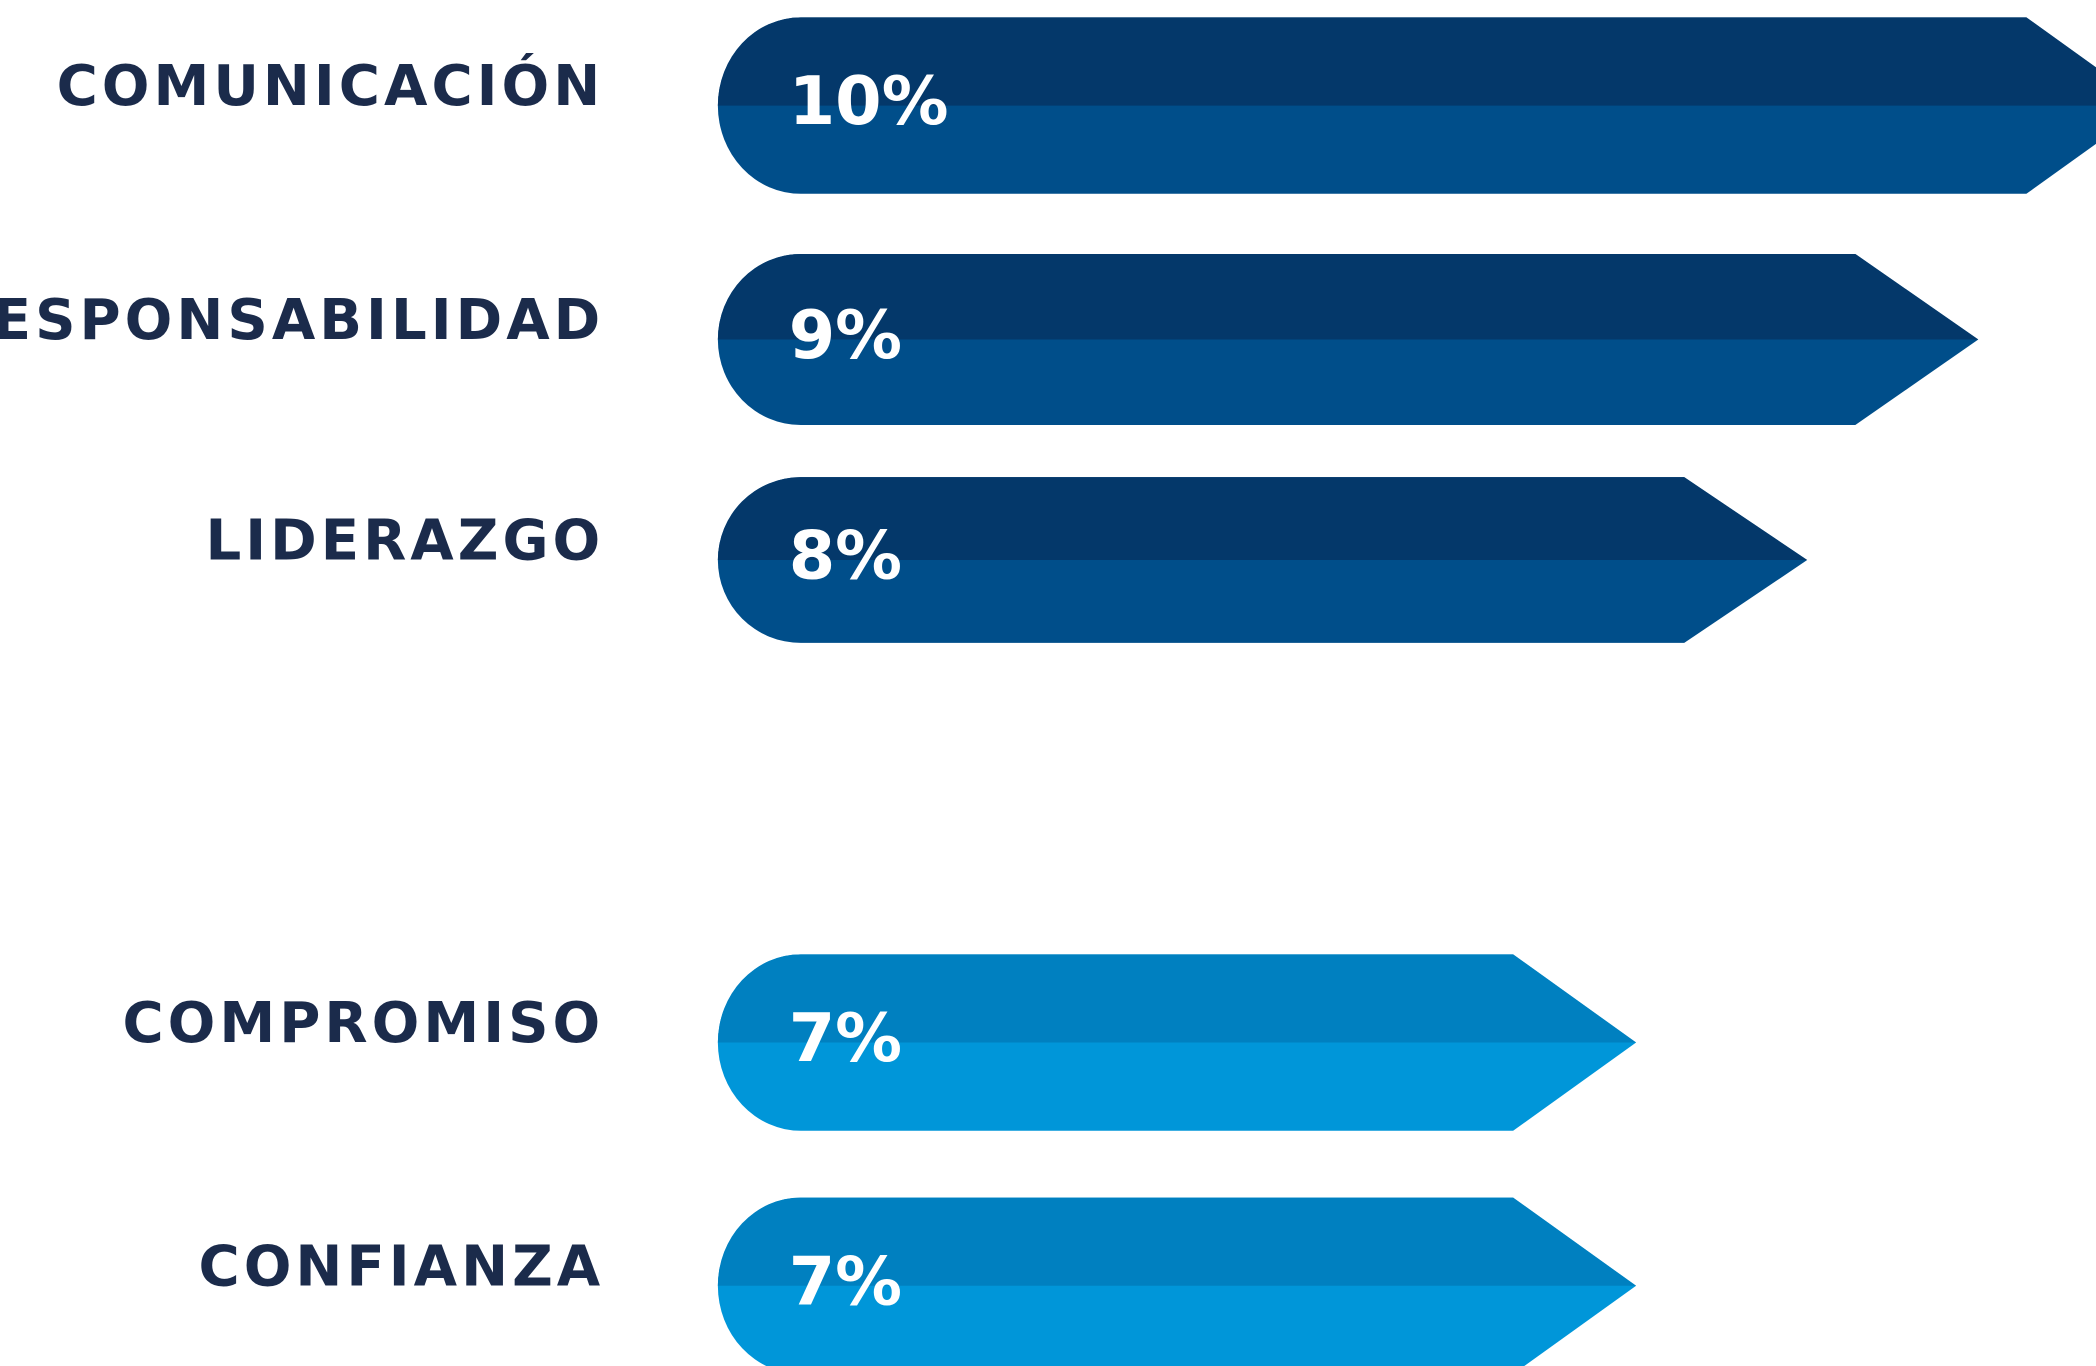 The image size is (2096, 1366). I want to click on category-label: COMPROMISO, so click(363, 1023).